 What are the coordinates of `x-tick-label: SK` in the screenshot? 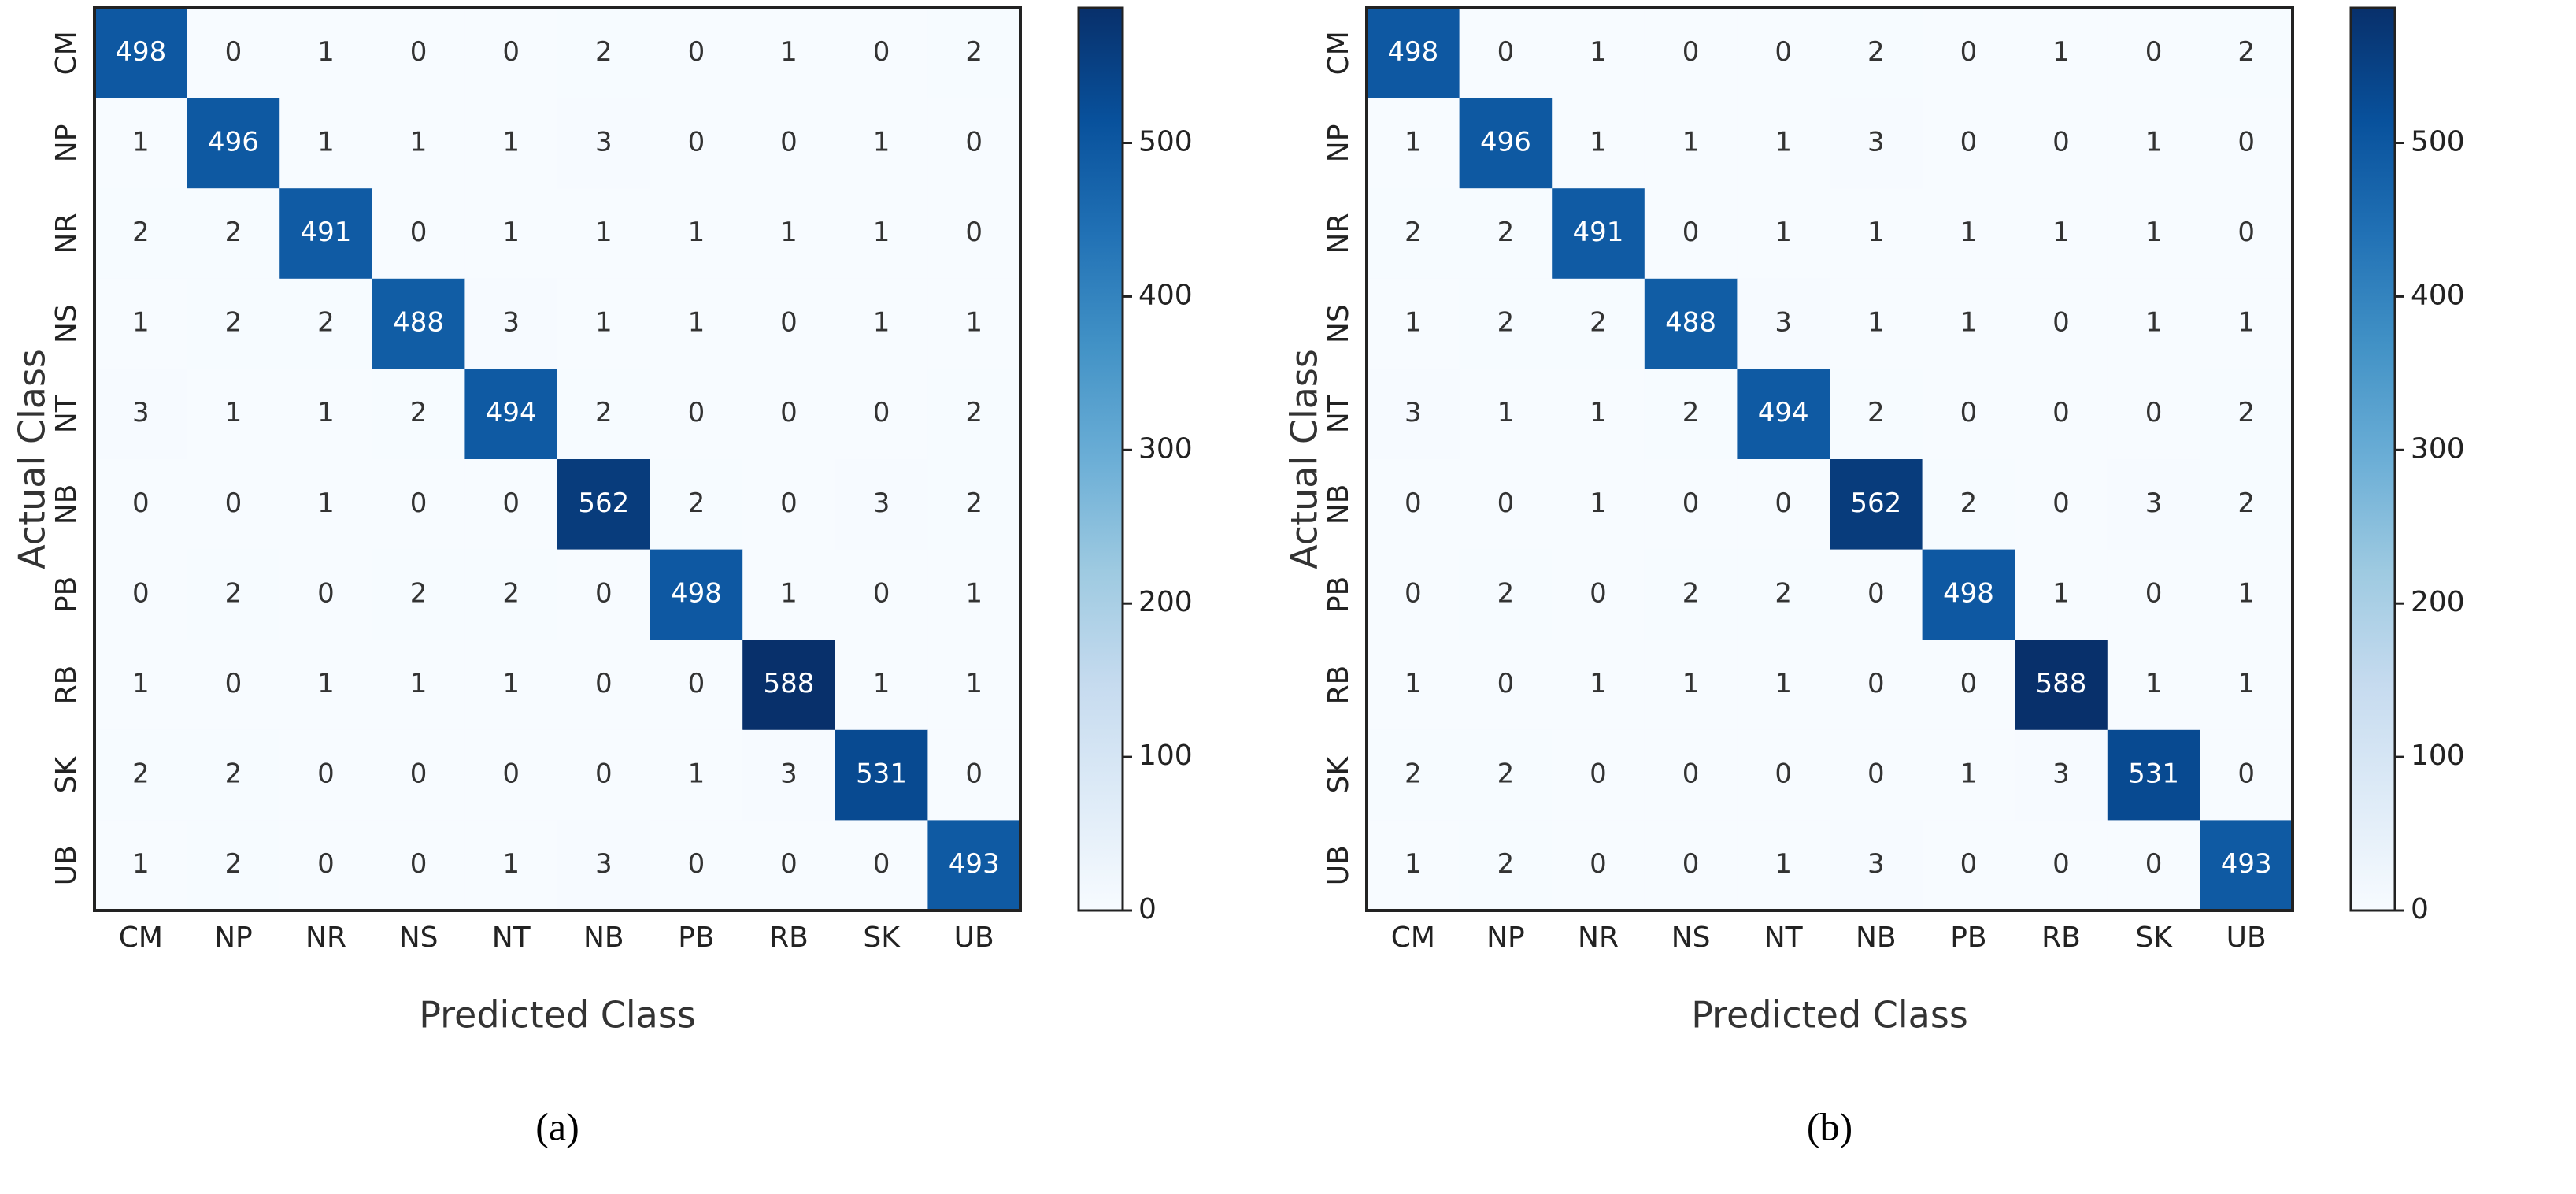 It's located at (882, 937).